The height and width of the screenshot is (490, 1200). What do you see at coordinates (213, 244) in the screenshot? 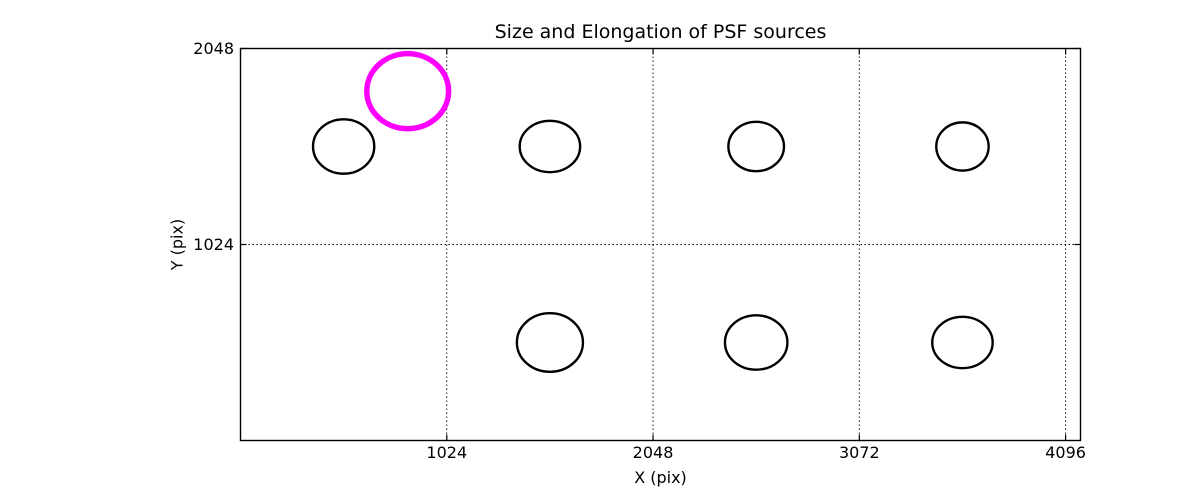
I see `y-tick-label-1024: 1024` at bounding box center [213, 244].